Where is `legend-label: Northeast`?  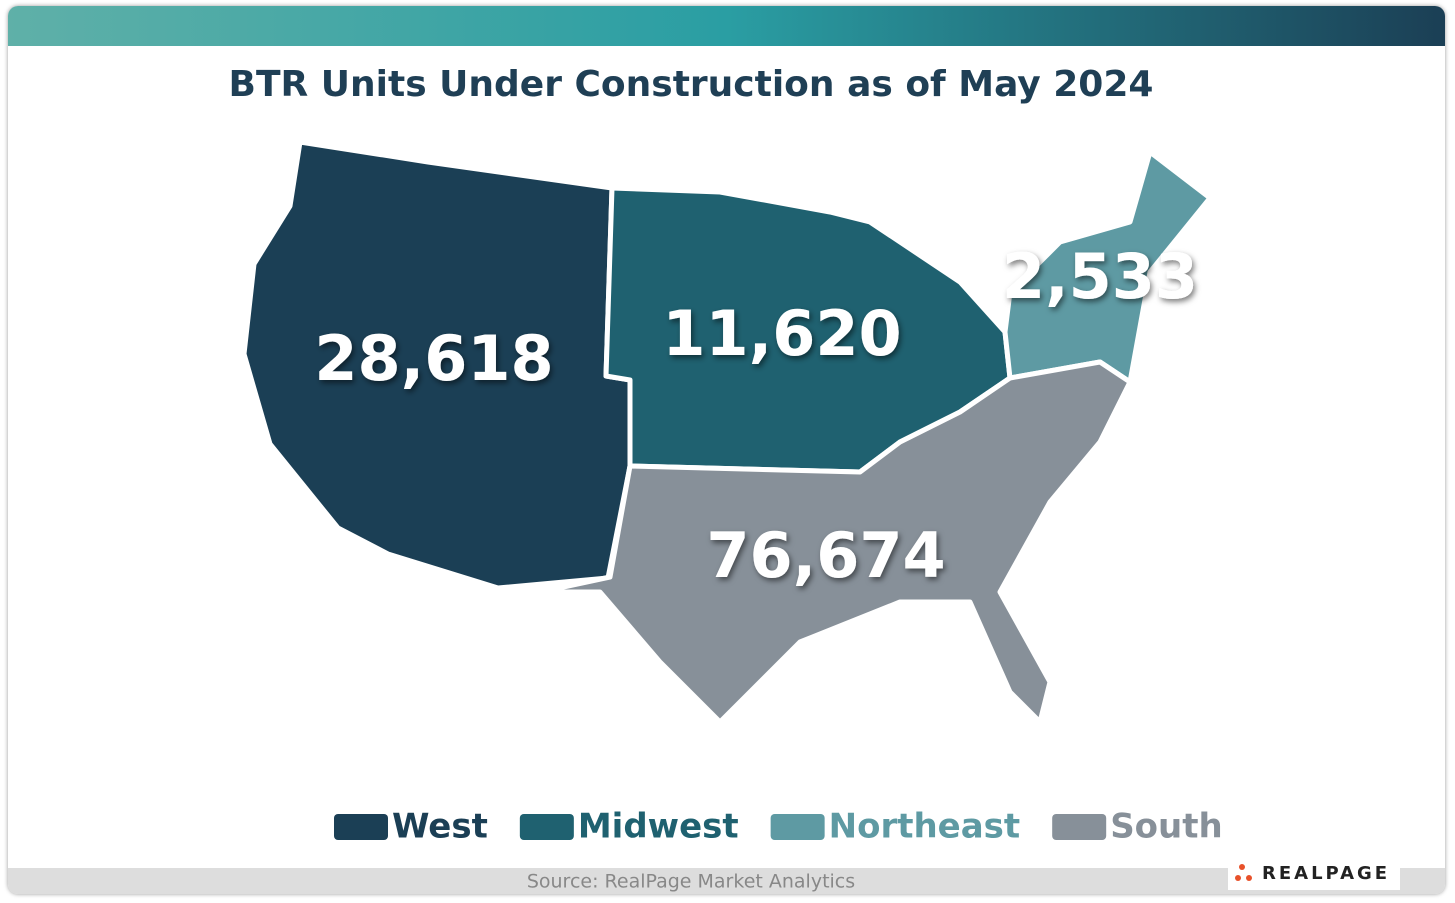
legend-label: Northeast is located at coordinates (925, 827).